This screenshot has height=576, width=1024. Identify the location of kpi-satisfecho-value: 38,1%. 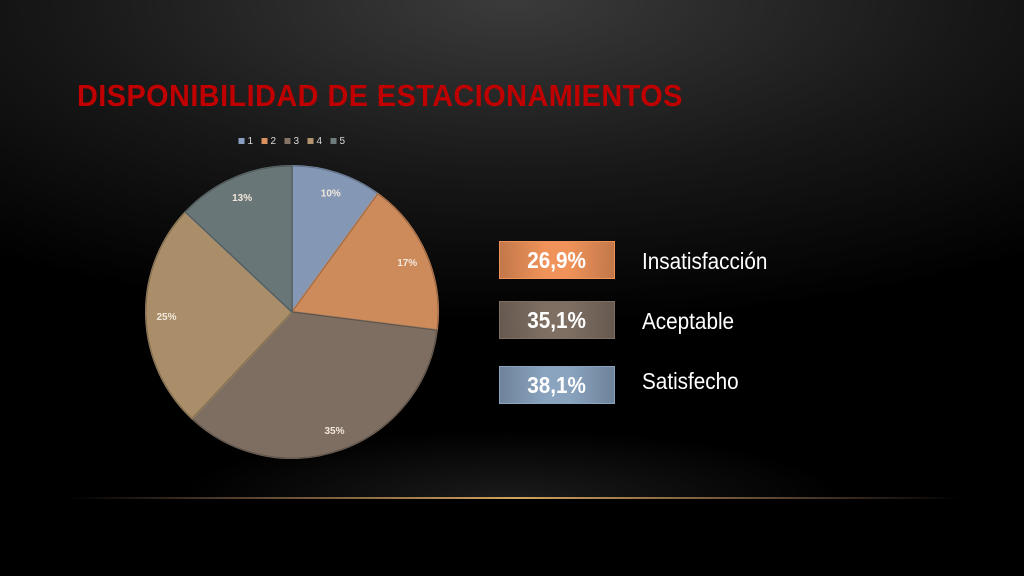
(557, 385).